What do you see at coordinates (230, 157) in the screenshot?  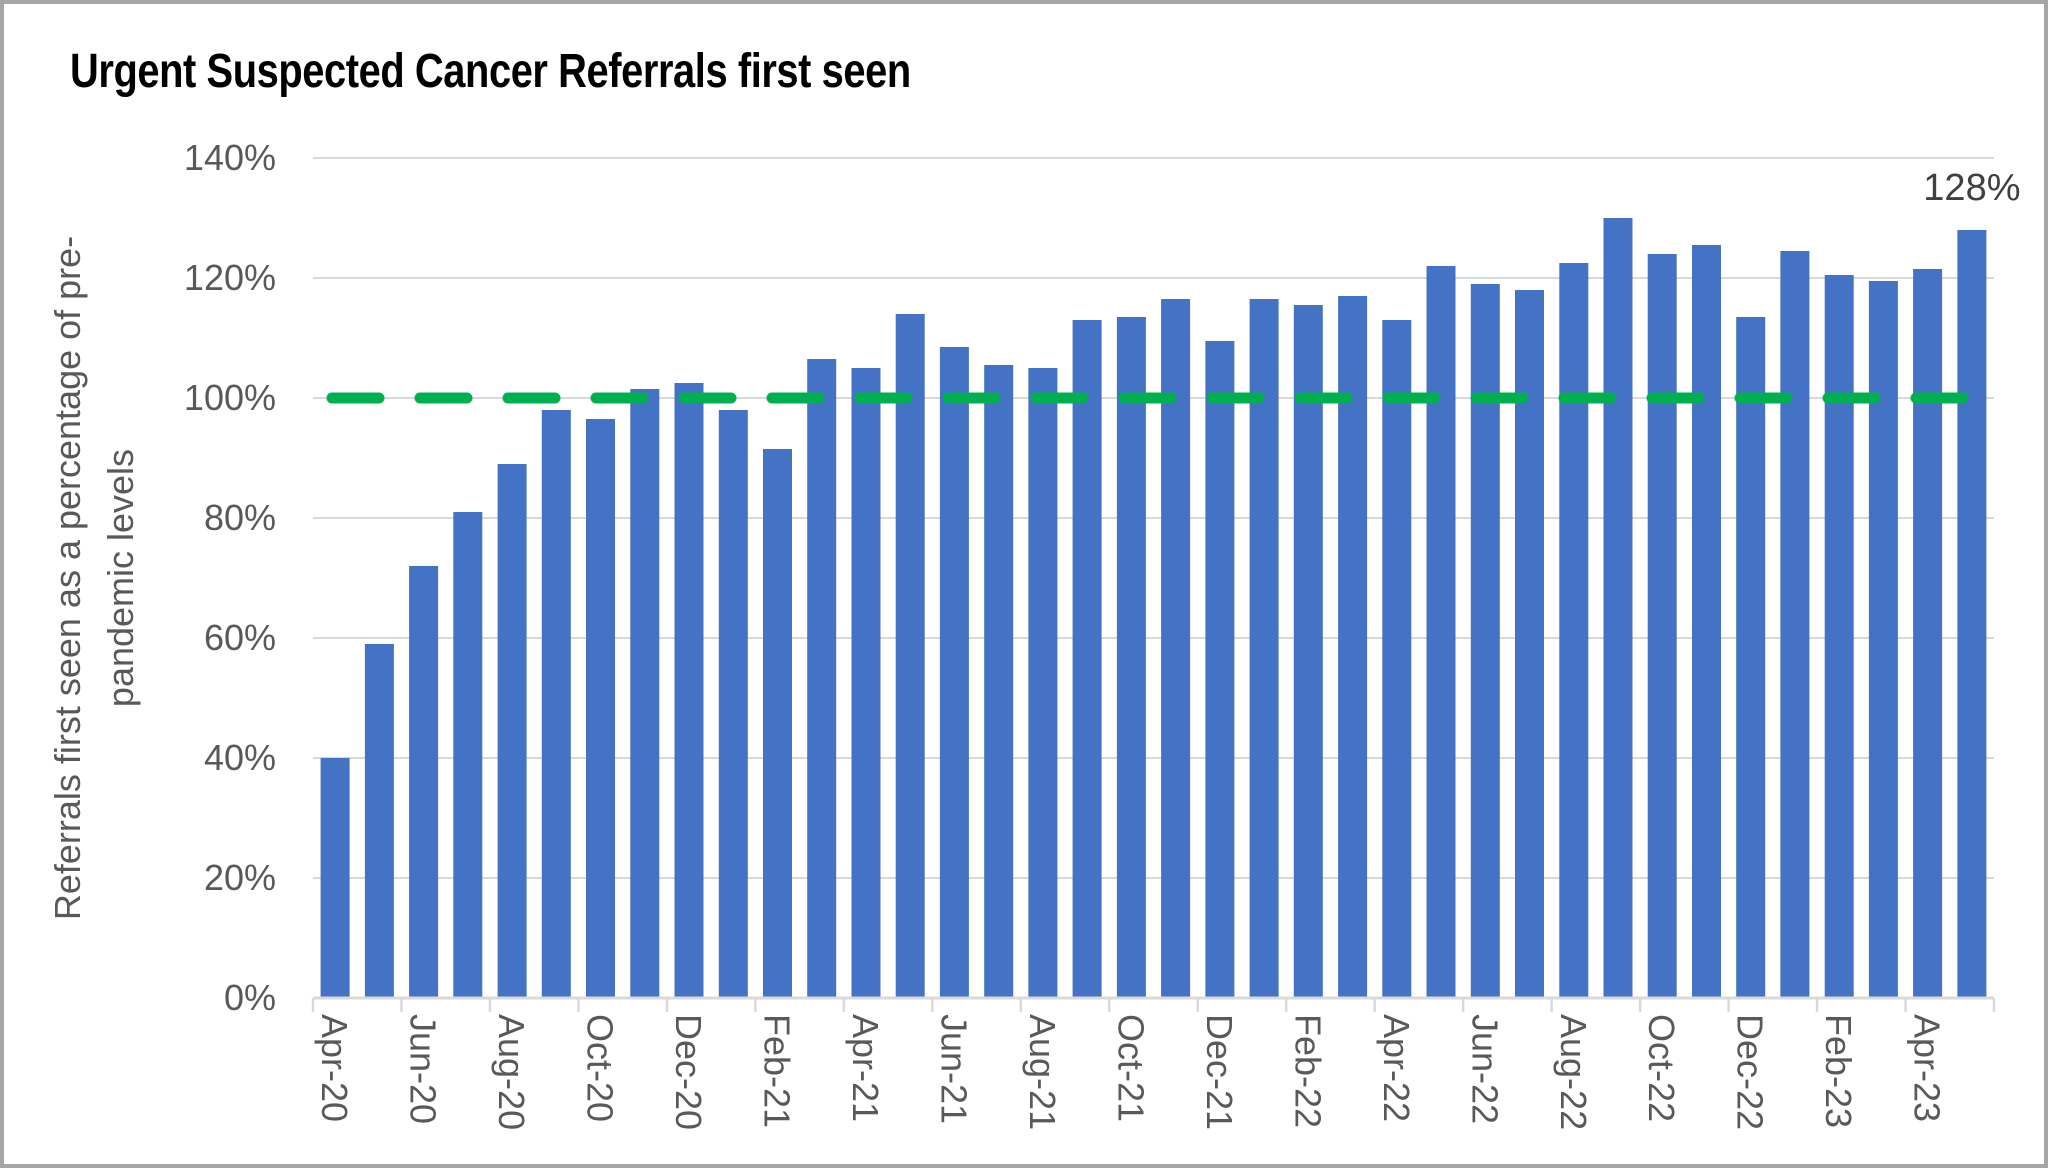 I see `y-tick-label-140%: 140%` at bounding box center [230, 157].